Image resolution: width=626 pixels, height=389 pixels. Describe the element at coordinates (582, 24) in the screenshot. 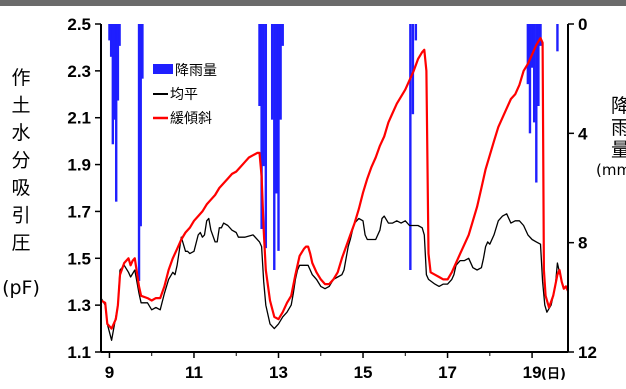

I see `right-tick-label: 0` at that location.